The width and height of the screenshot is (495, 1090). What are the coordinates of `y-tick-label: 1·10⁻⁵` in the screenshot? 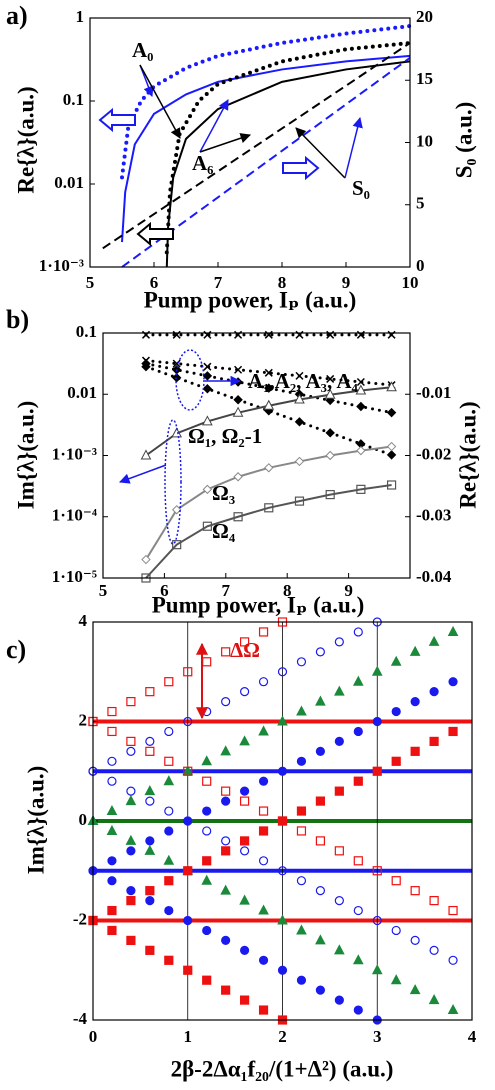 It's located at (74, 576).